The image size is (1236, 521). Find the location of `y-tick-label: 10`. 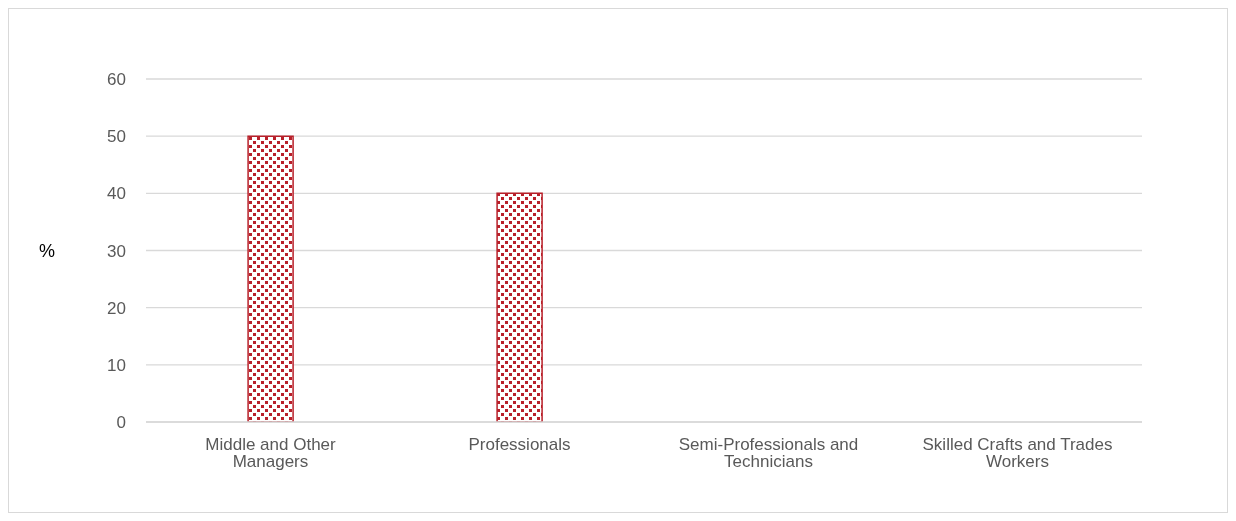

y-tick-label: 10 is located at coordinates (116, 365).